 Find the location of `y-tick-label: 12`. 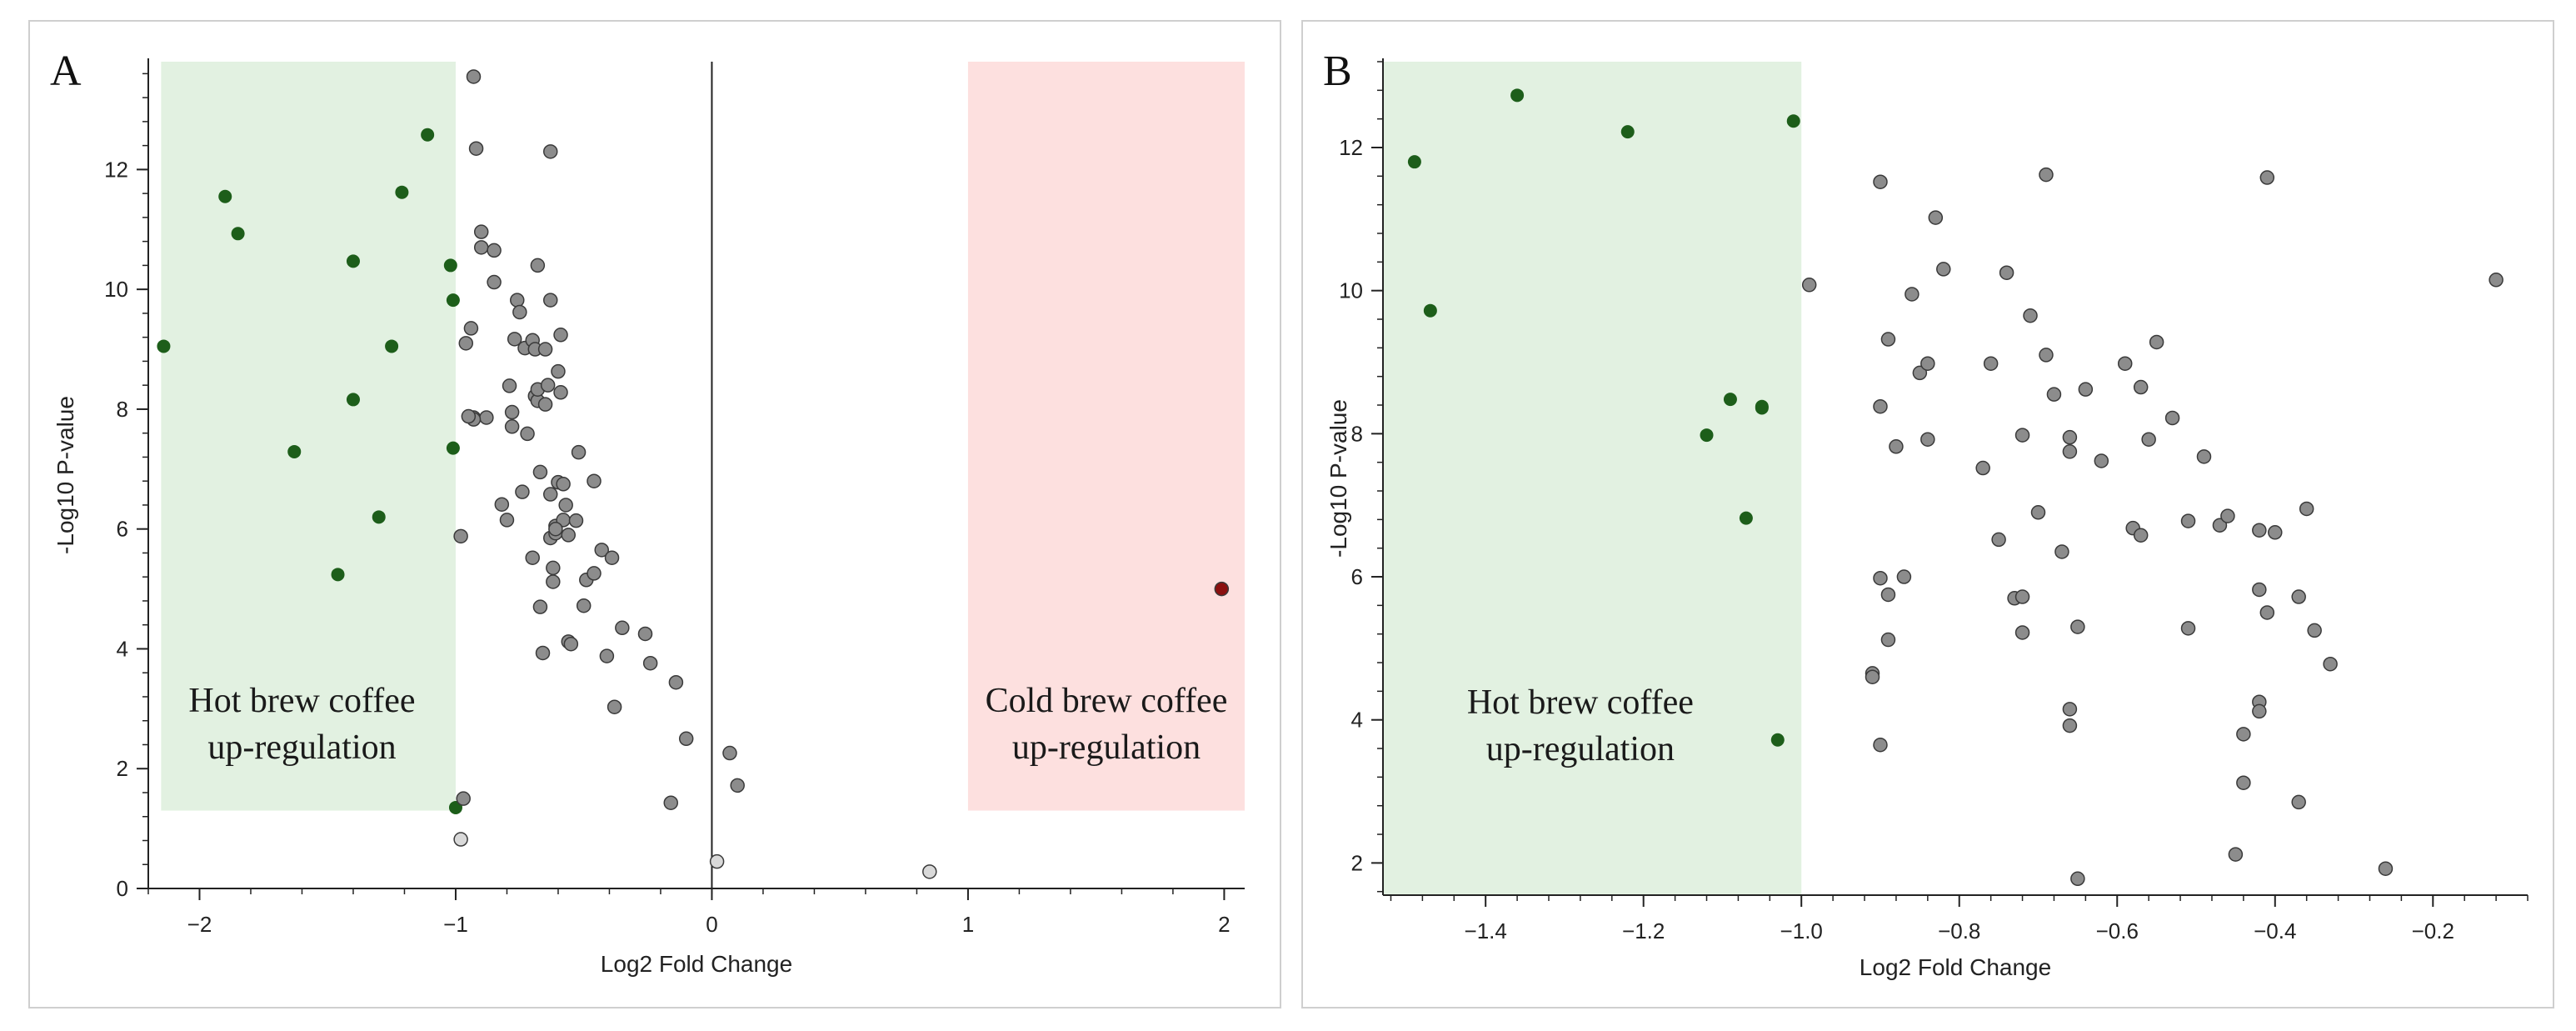

y-tick-label: 12 is located at coordinates (1351, 147).